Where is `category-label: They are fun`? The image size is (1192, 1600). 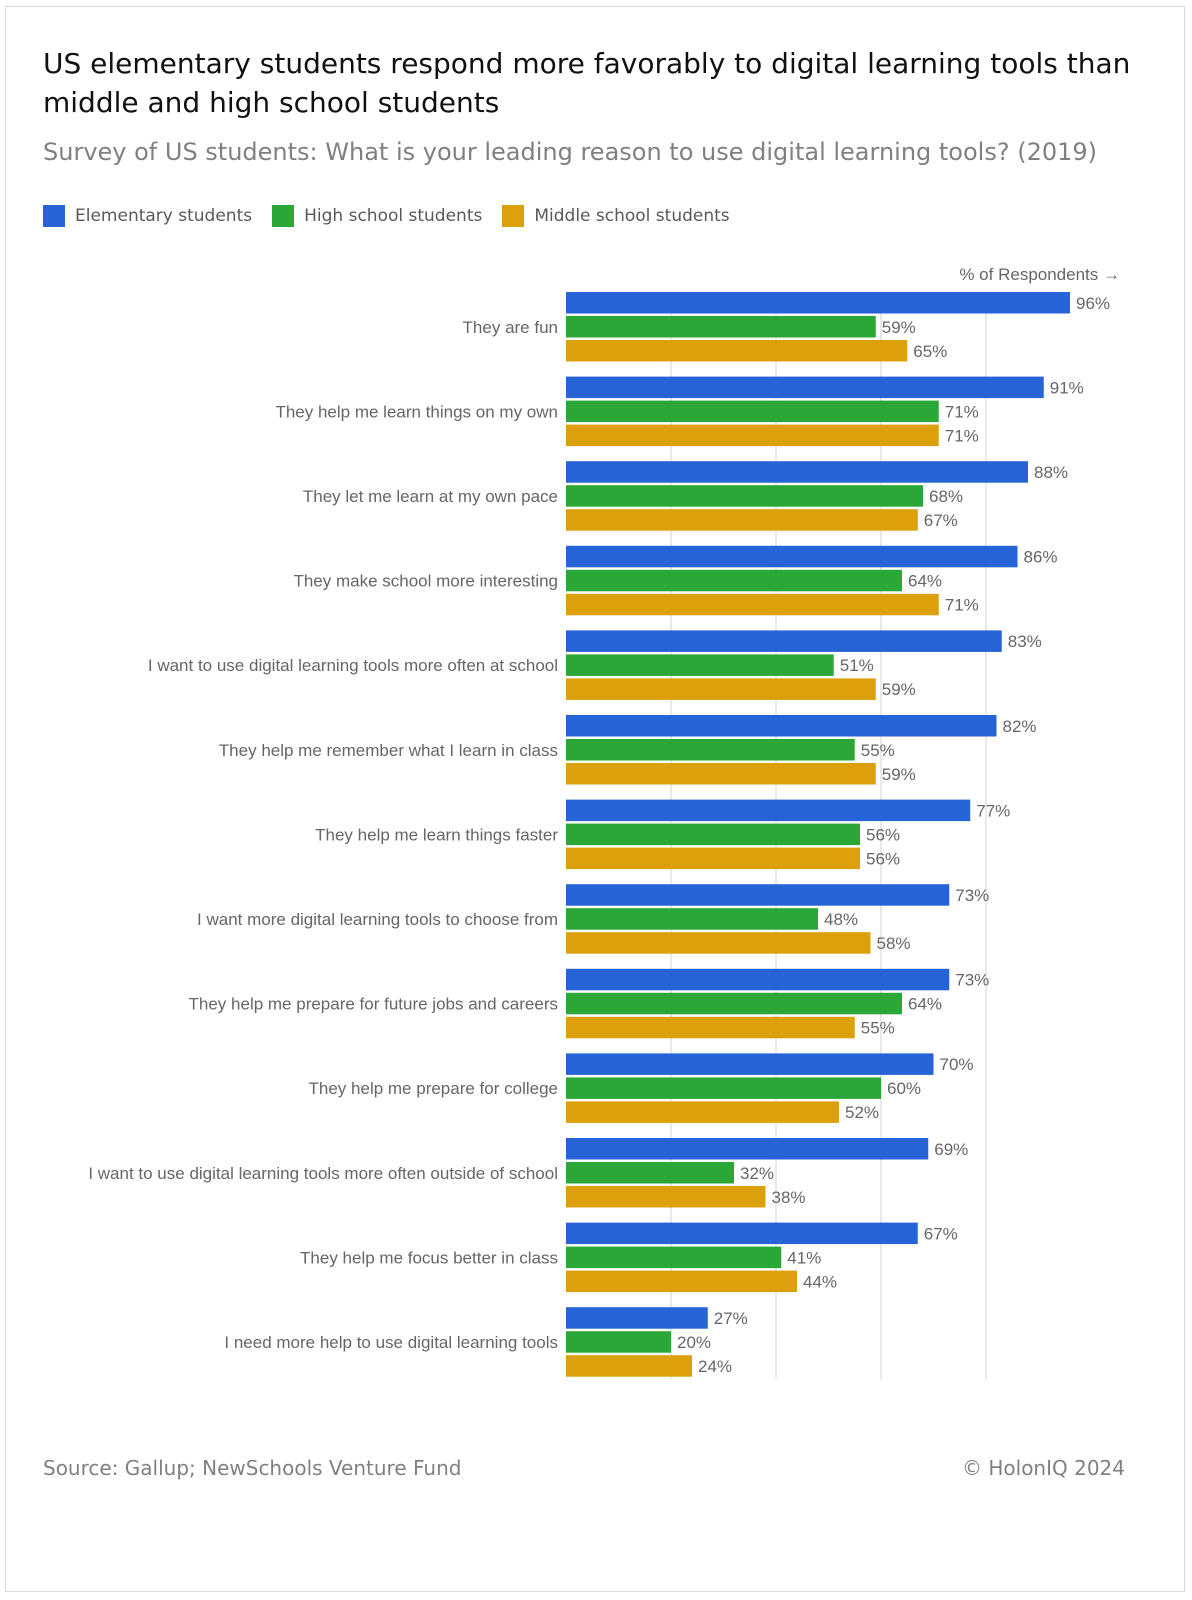 category-label: They are fun is located at coordinates (510, 327).